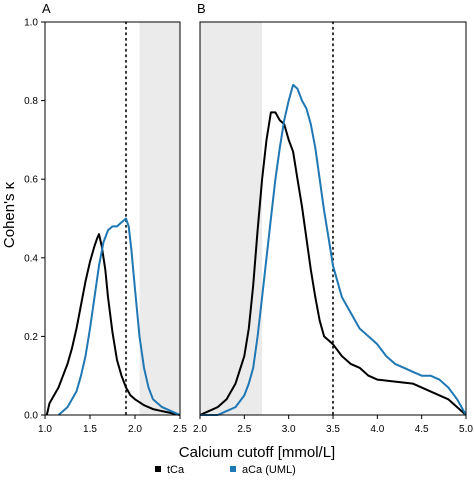 The width and height of the screenshot is (474, 481). What do you see at coordinates (201, 8) in the screenshot?
I see `panel-label: B` at bounding box center [201, 8].